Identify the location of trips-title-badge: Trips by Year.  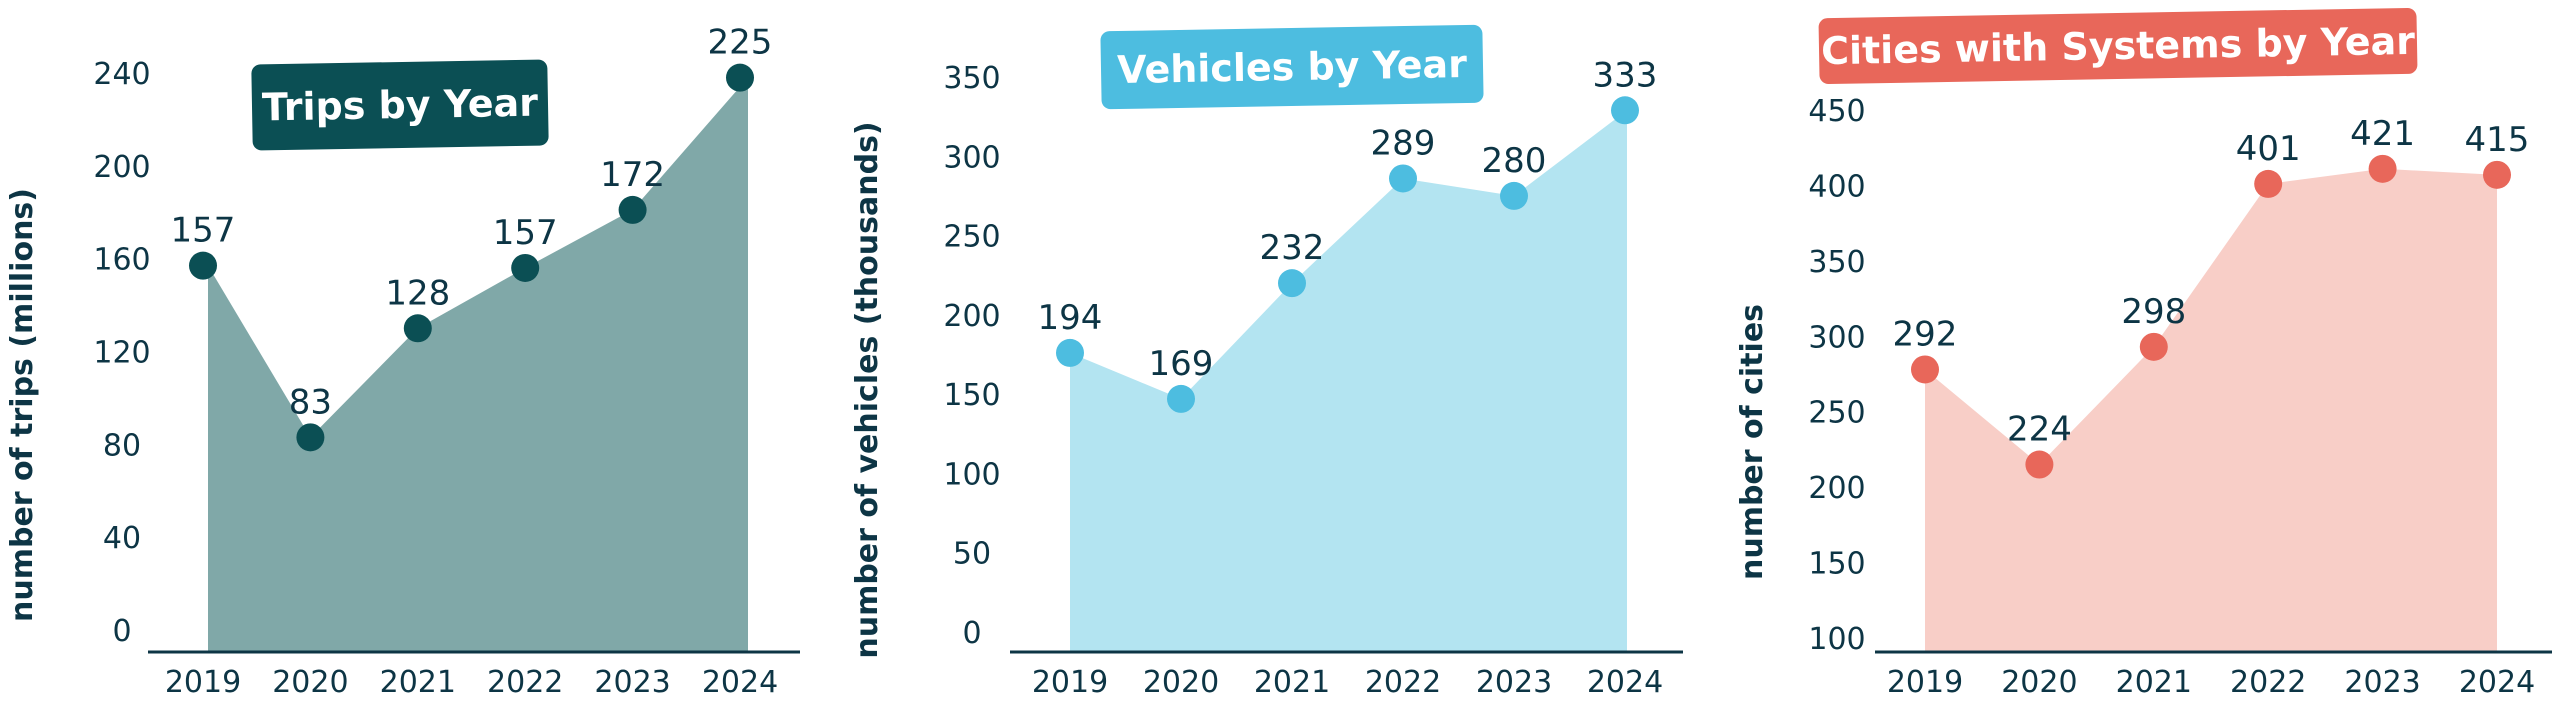
(400, 105).